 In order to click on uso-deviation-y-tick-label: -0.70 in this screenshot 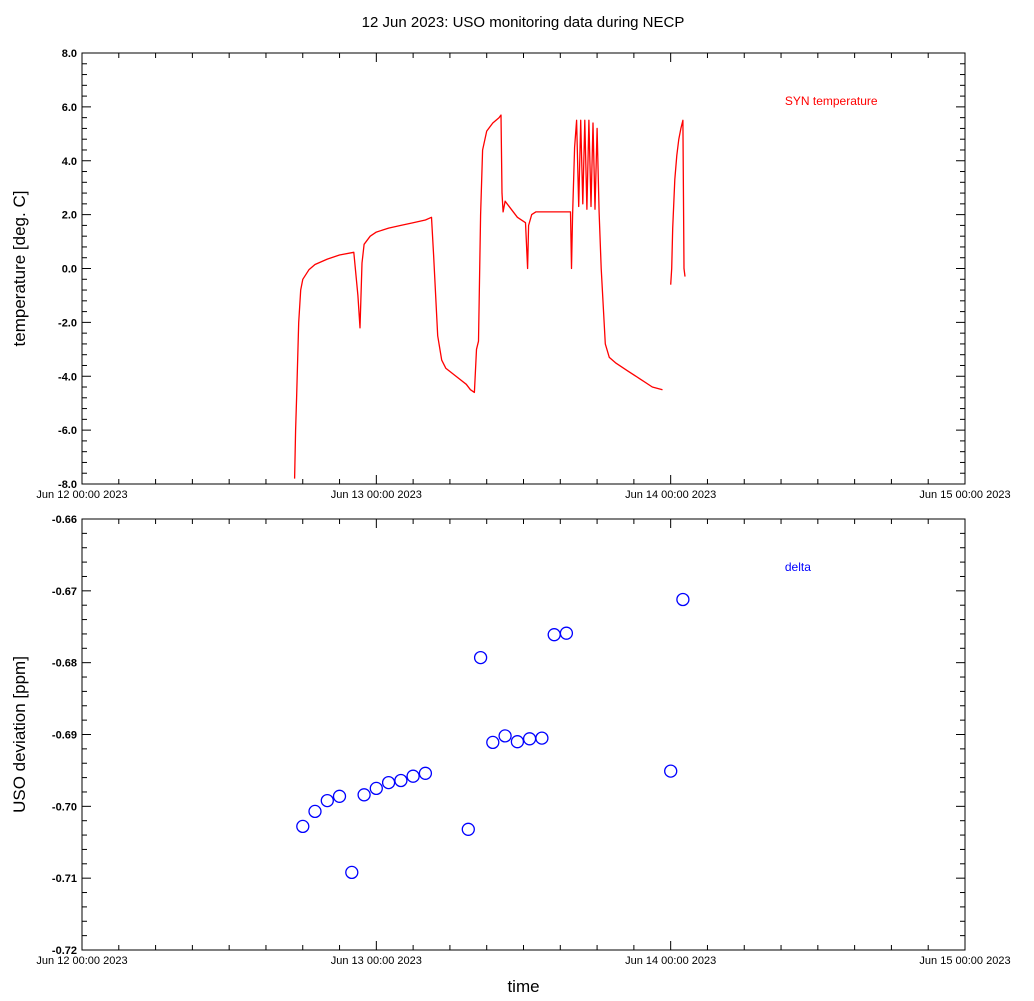, I will do `click(64, 807)`.